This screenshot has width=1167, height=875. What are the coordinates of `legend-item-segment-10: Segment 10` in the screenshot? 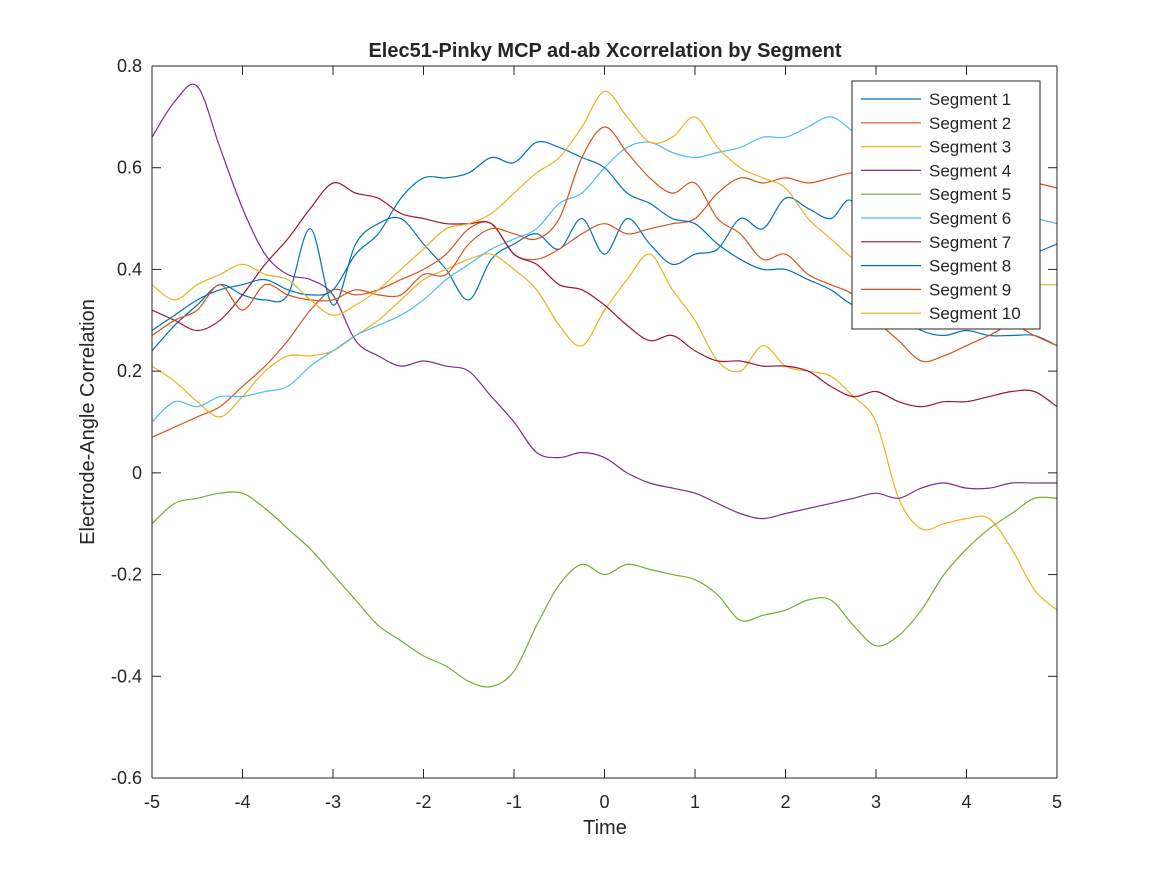 It's located at (941, 313).